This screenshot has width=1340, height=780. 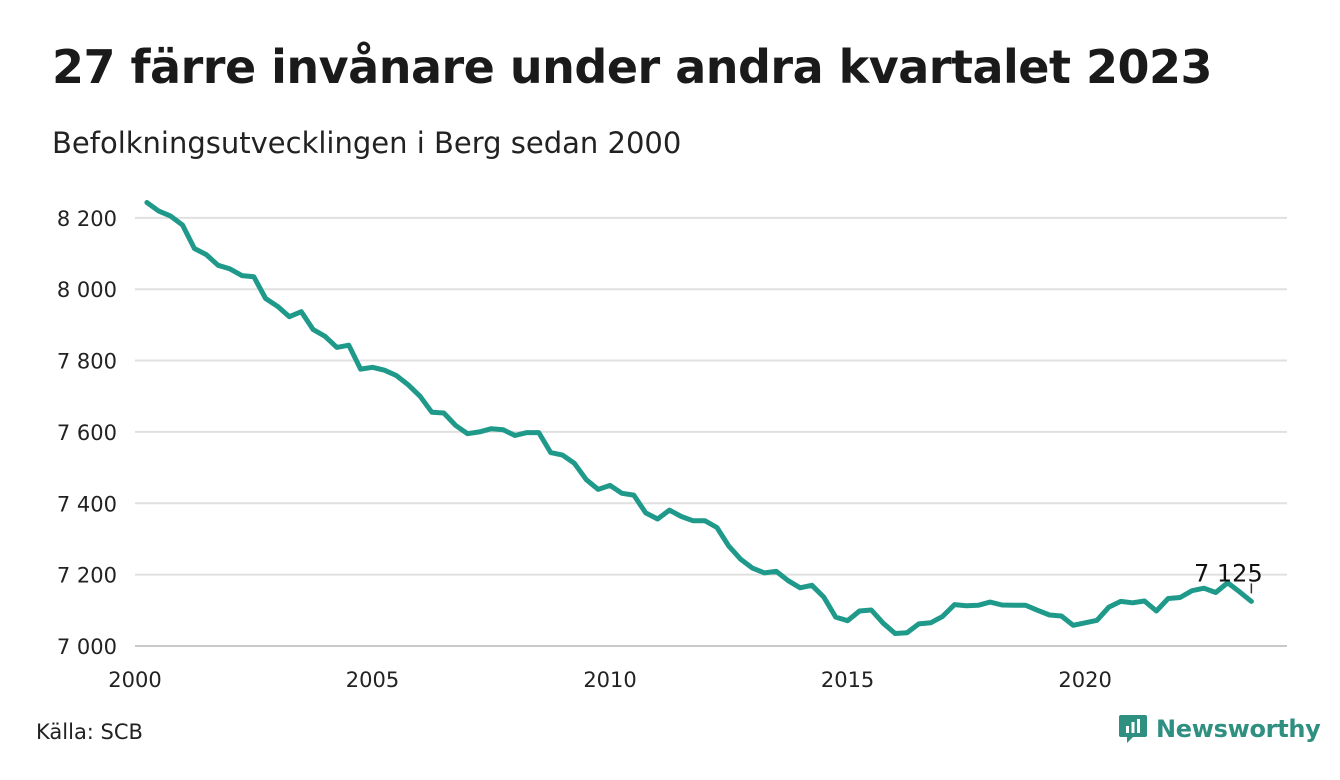 What do you see at coordinates (87, 290) in the screenshot?
I see `y-tick-label: 8 000` at bounding box center [87, 290].